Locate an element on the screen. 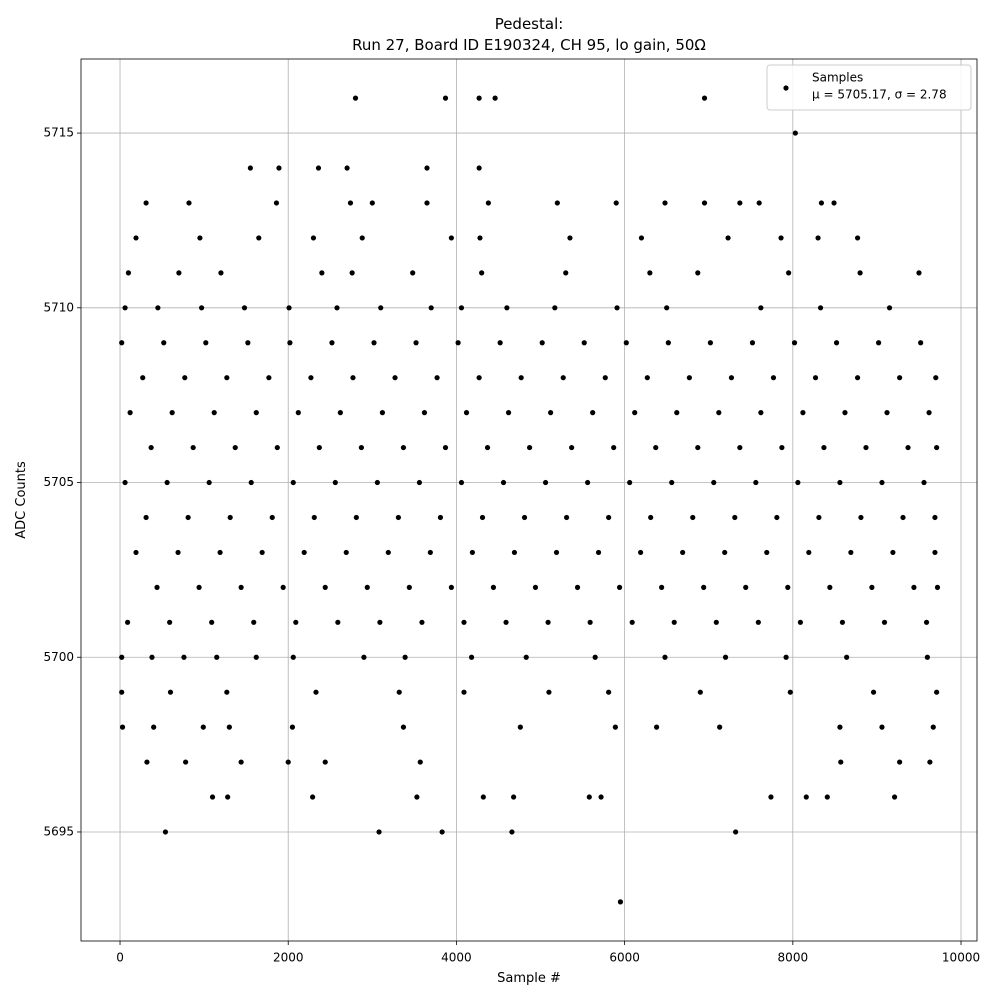  x-tick-label: 0 is located at coordinates (120, 958).